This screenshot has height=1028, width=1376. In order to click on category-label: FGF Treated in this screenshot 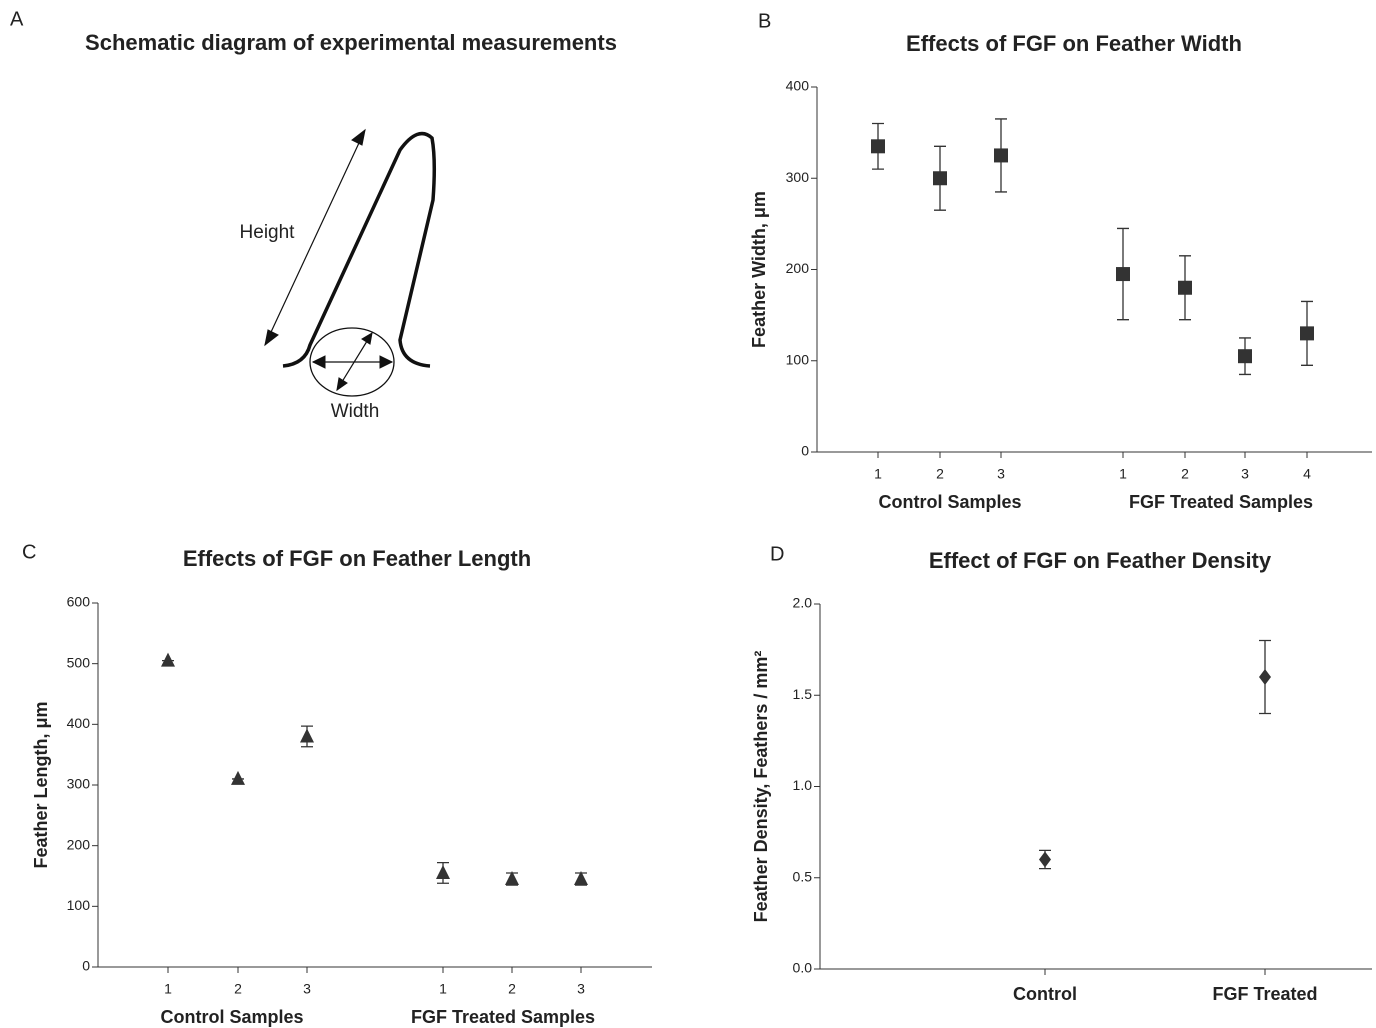, I will do `click(1264, 994)`.